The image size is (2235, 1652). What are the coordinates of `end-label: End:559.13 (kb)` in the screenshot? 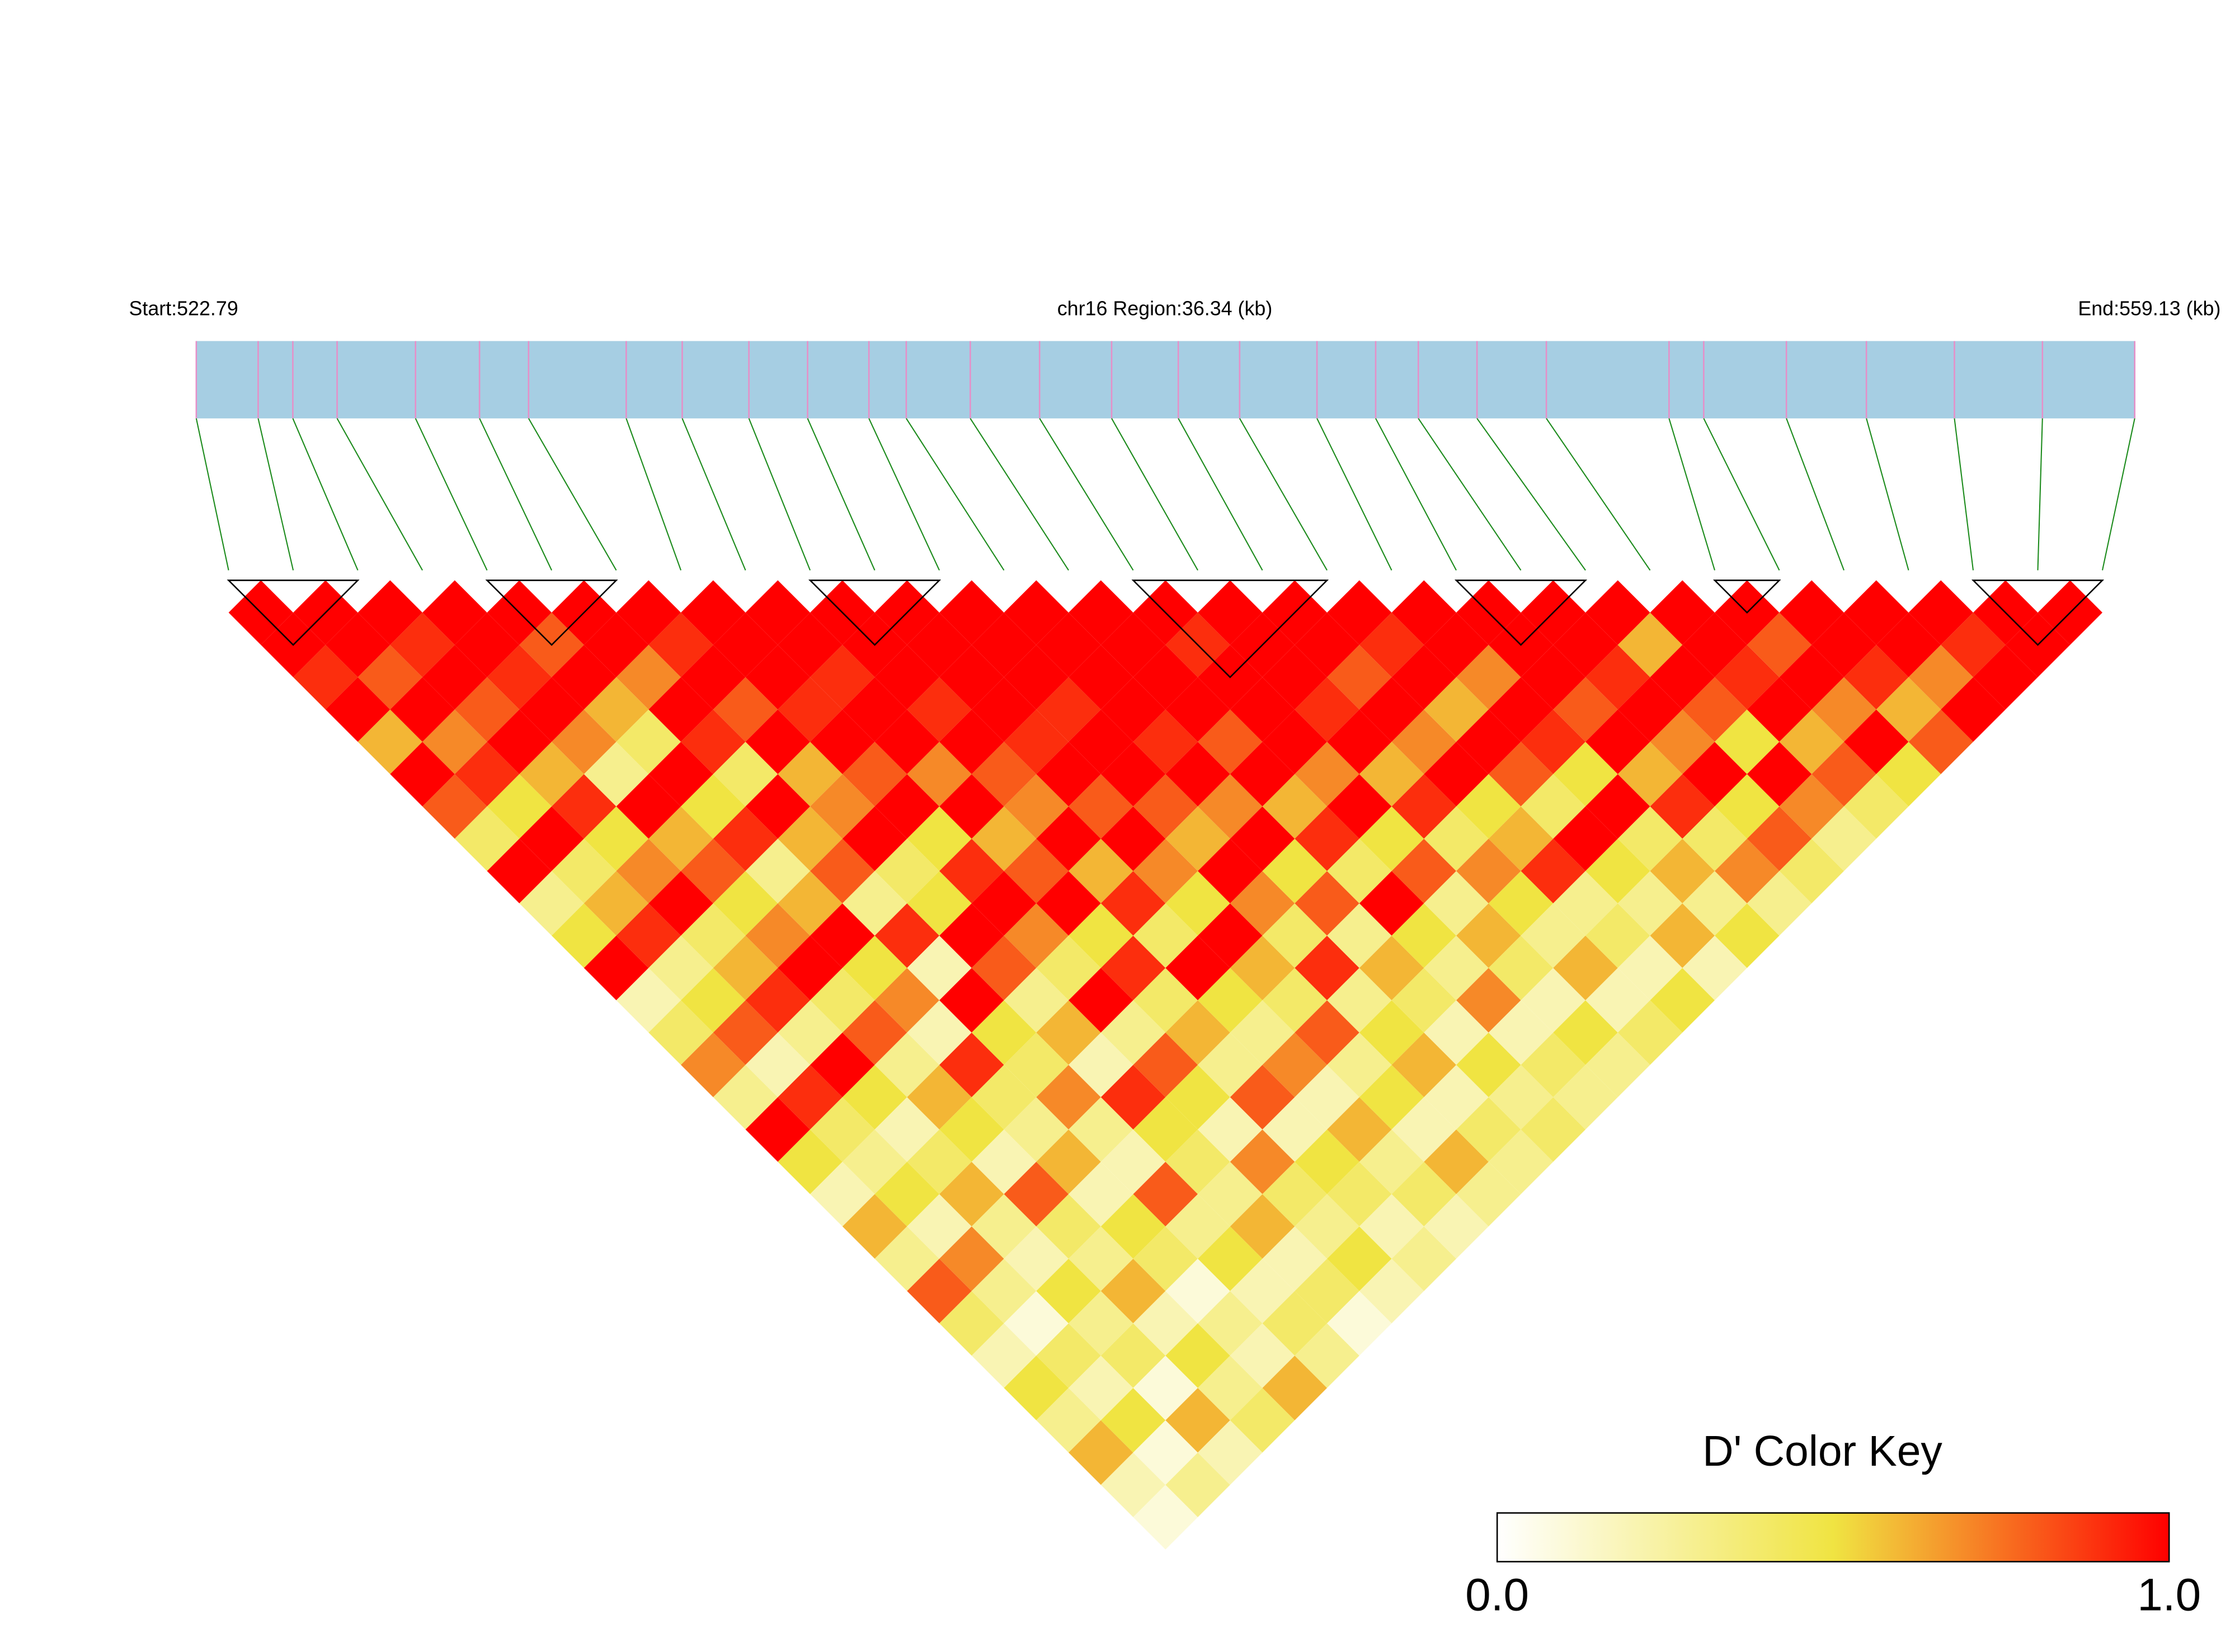 It's located at (2149, 309).